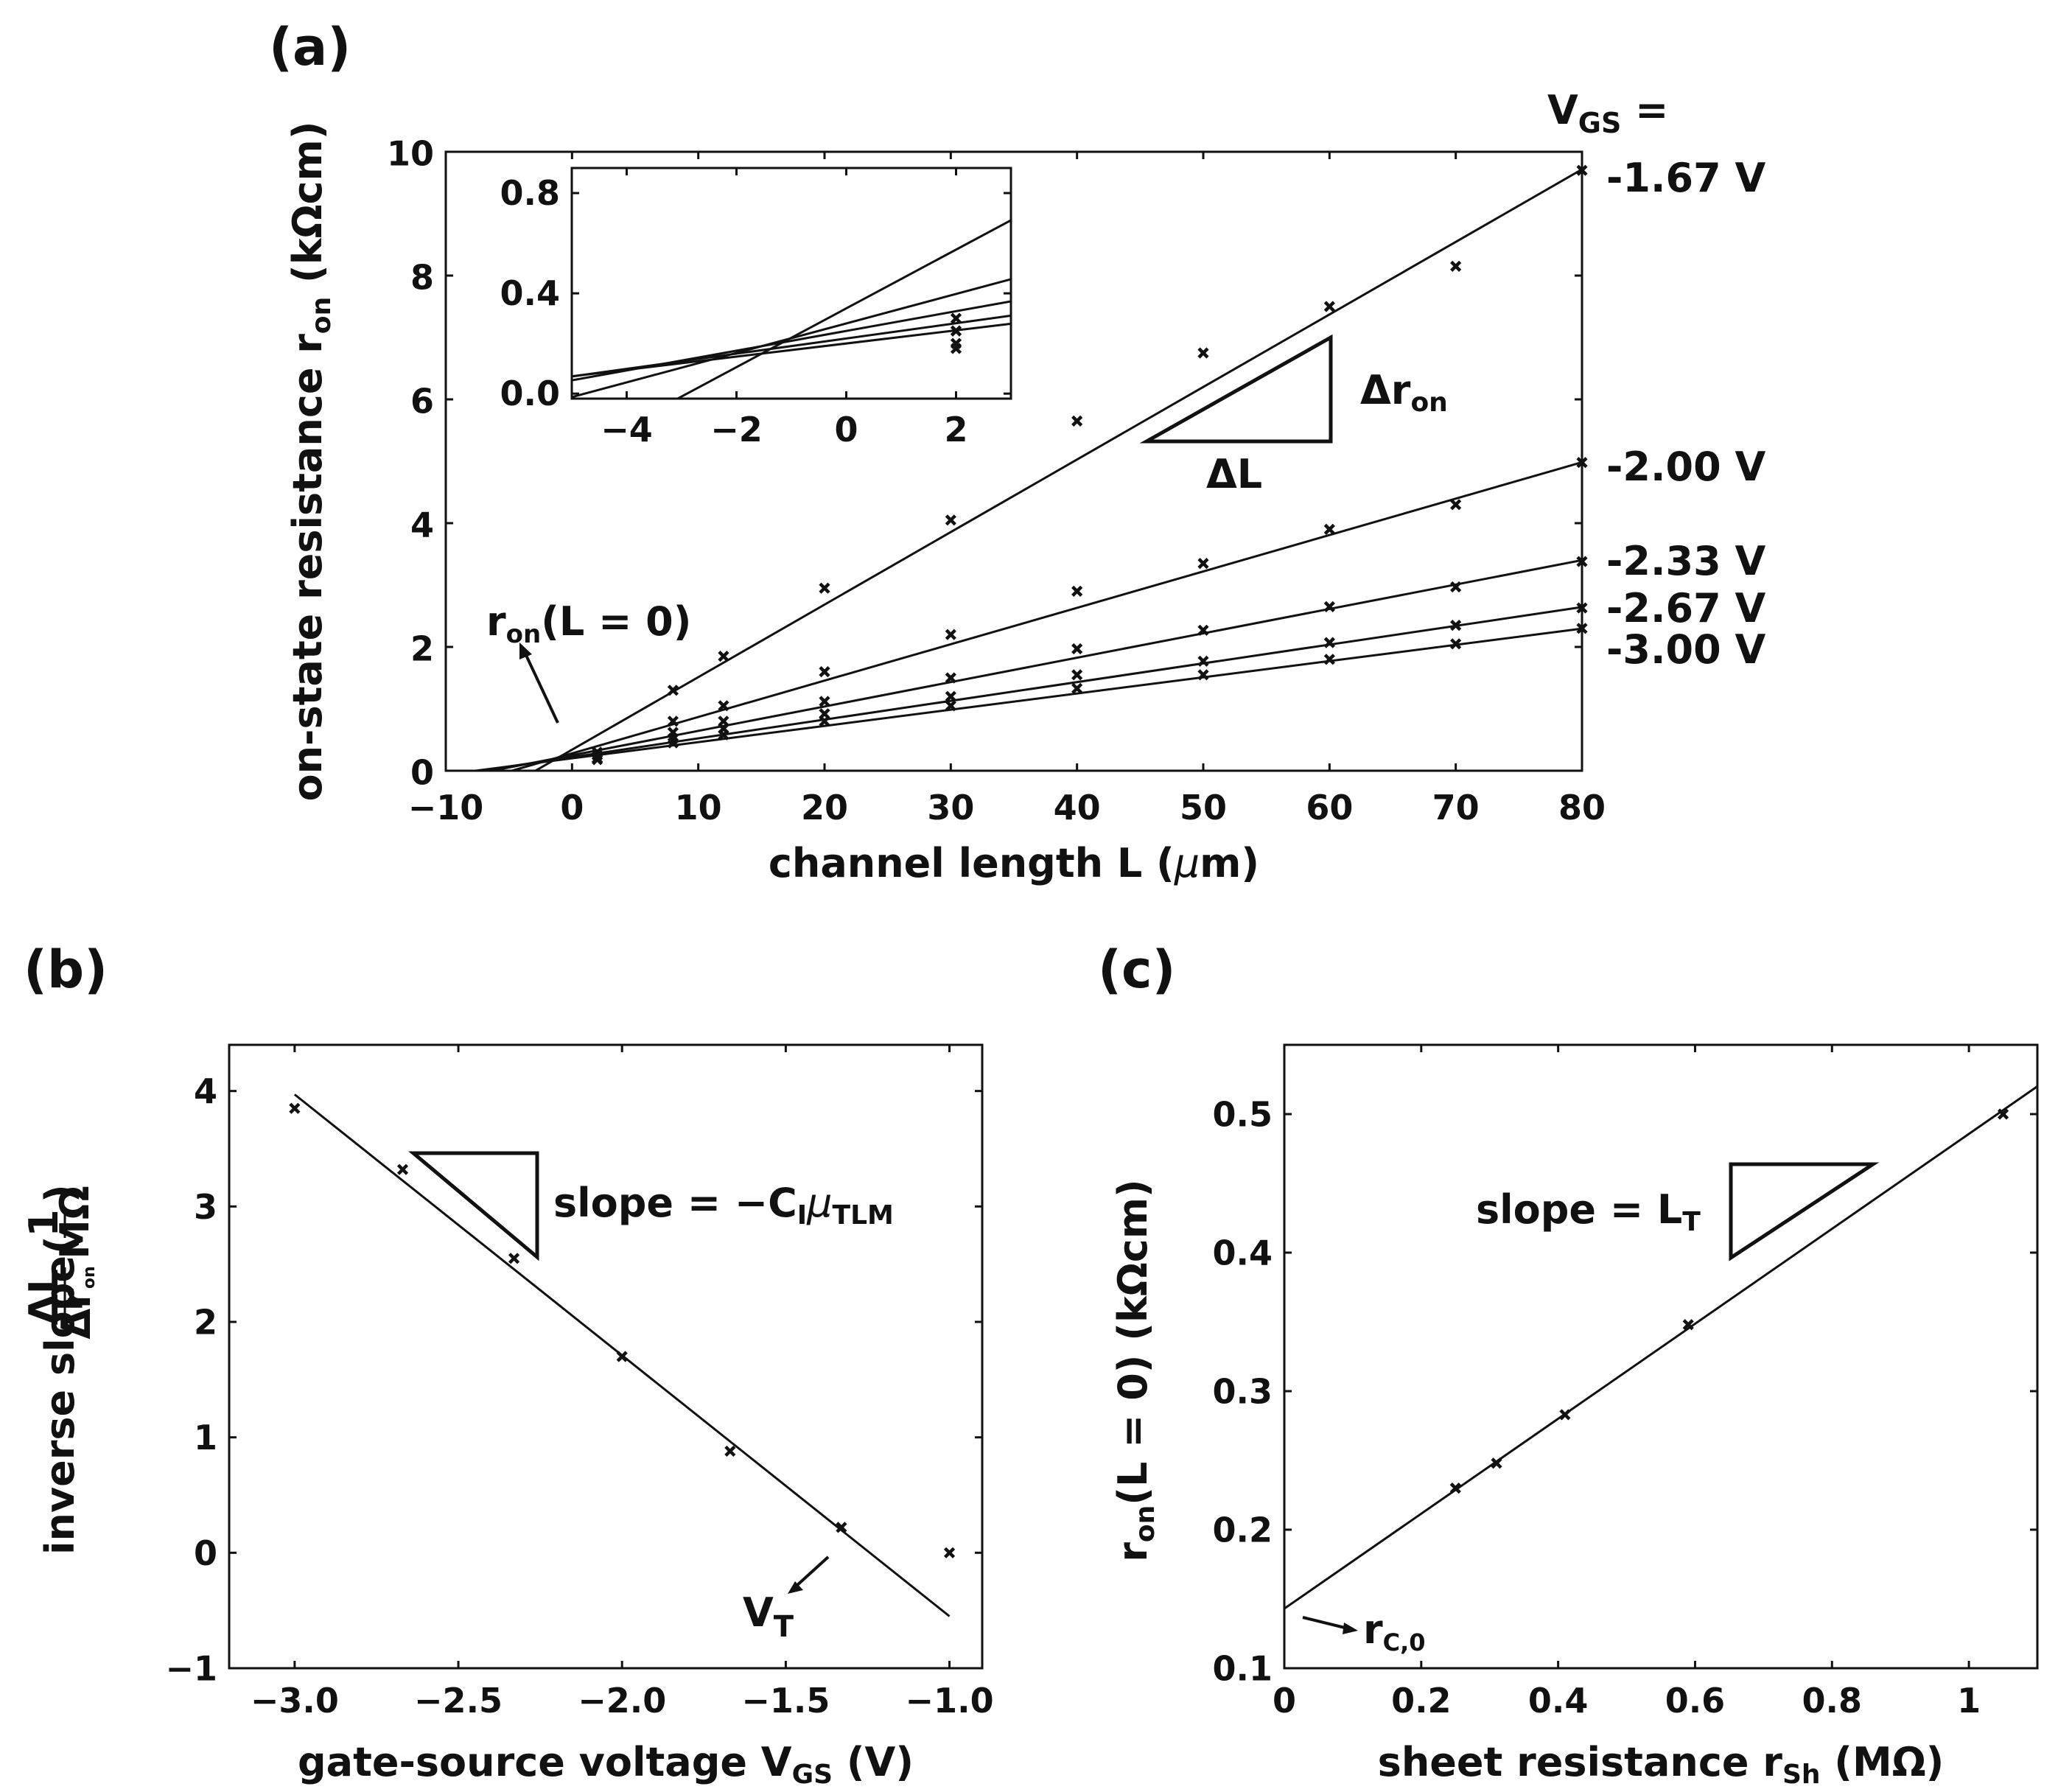 The height and width of the screenshot is (1792, 2058). I want to click on panel-c-label: (c), so click(1136, 969).